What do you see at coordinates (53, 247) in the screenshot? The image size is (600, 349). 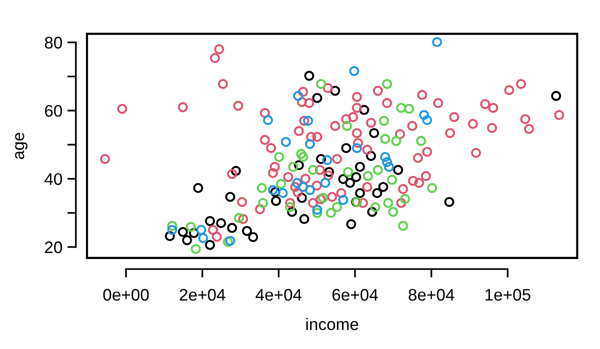 I see `y-tick-label: 20` at bounding box center [53, 247].